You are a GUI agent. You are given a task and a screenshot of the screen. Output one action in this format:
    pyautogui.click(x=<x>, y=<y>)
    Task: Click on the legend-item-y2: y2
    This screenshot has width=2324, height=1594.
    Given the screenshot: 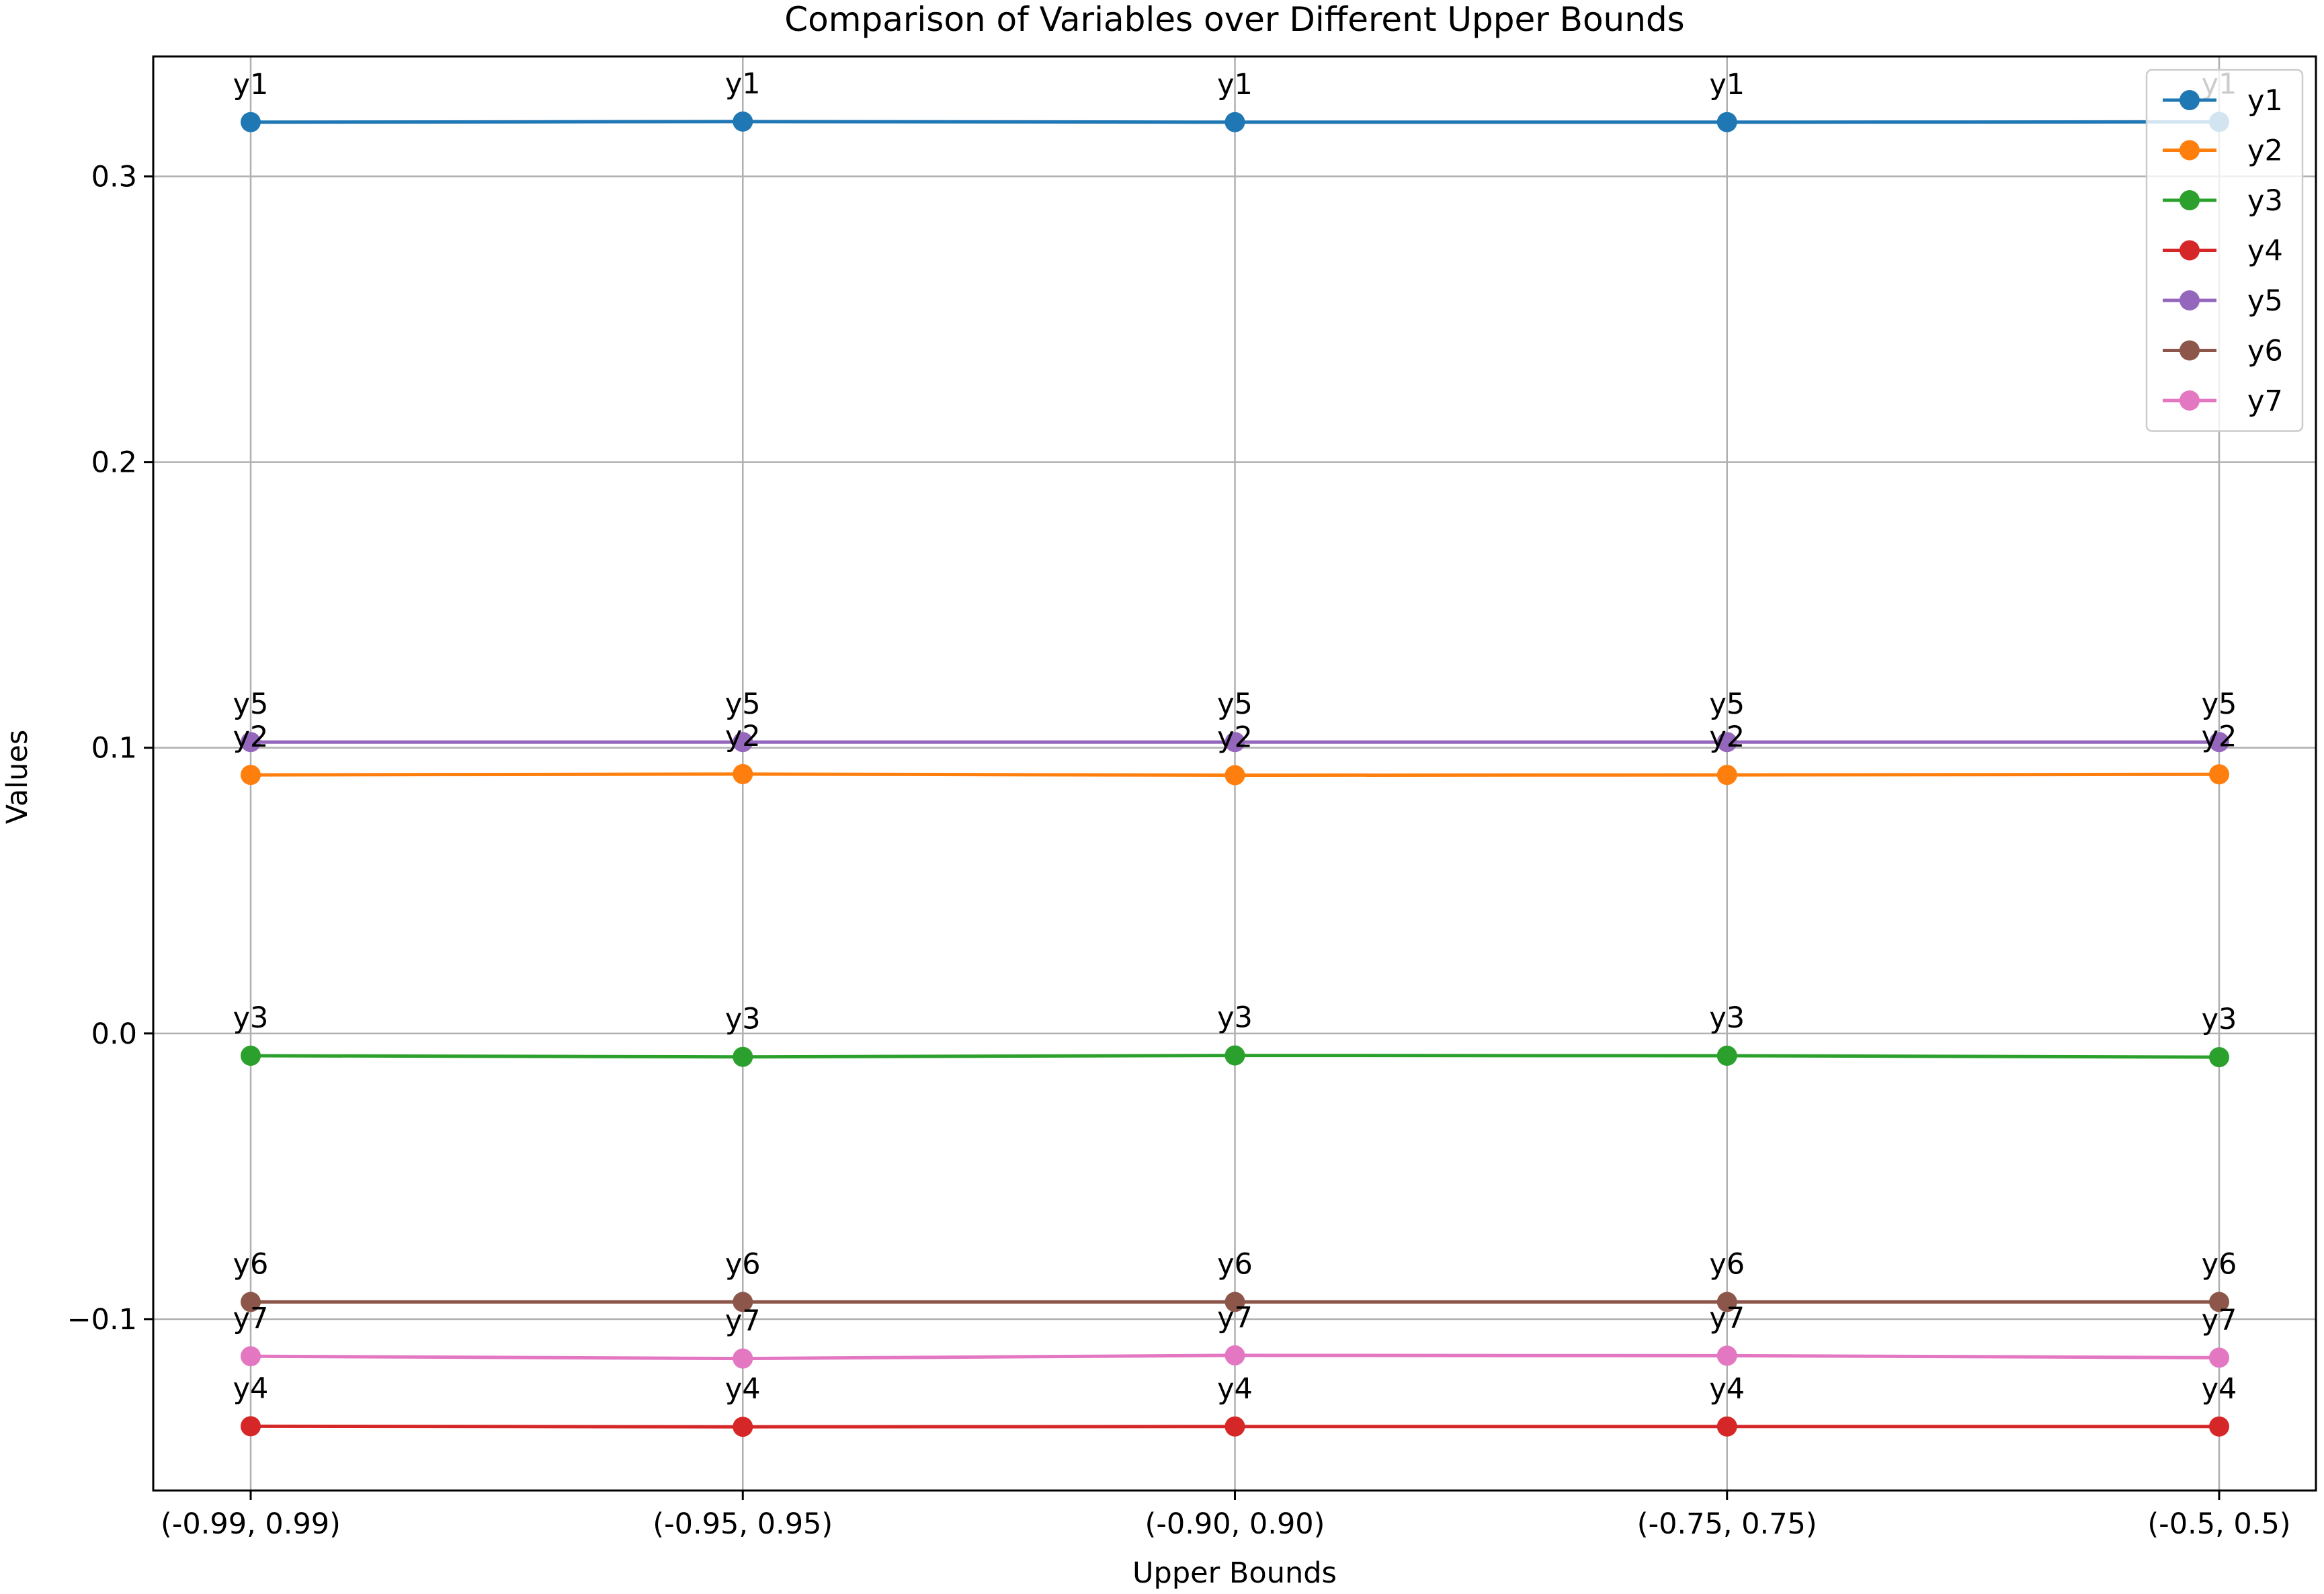 What is the action you would take?
    pyautogui.click(x=2223, y=151)
    